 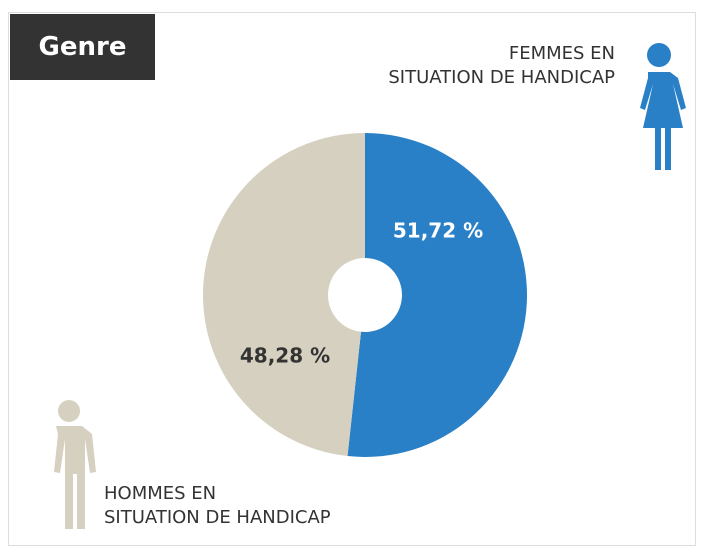 I want to click on legend-label: FEMMES EN SITUATION DE HANDICAP, so click(x=501, y=65).